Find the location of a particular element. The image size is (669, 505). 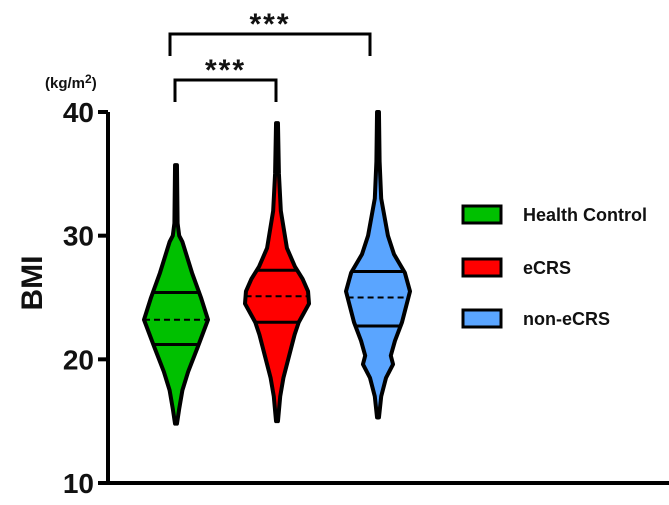

y-tick-label: 30 is located at coordinates (78, 236).